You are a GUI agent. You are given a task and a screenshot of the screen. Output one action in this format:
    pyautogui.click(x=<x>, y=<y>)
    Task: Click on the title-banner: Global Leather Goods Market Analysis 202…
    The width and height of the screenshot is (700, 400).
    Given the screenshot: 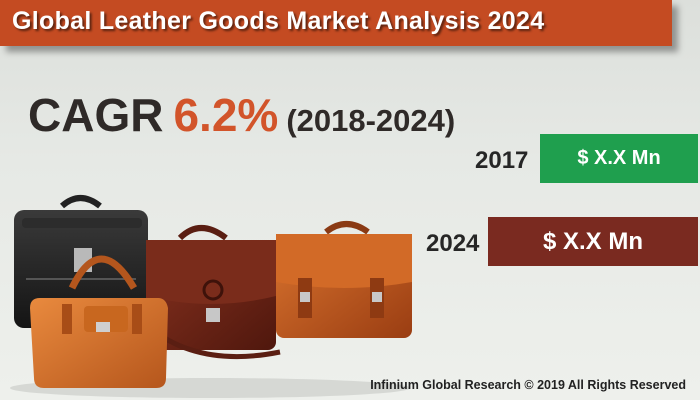 What is the action you would take?
    pyautogui.click(x=336, y=23)
    